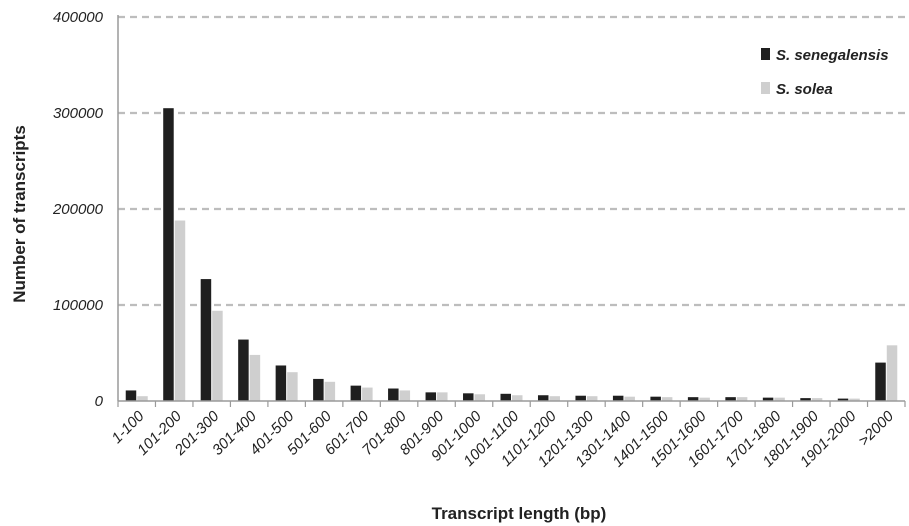 This screenshot has width=909, height=526. What do you see at coordinates (78, 113) in the screenshot?
I see `y-tick-label: 300000` at bounding box center [78, 113].